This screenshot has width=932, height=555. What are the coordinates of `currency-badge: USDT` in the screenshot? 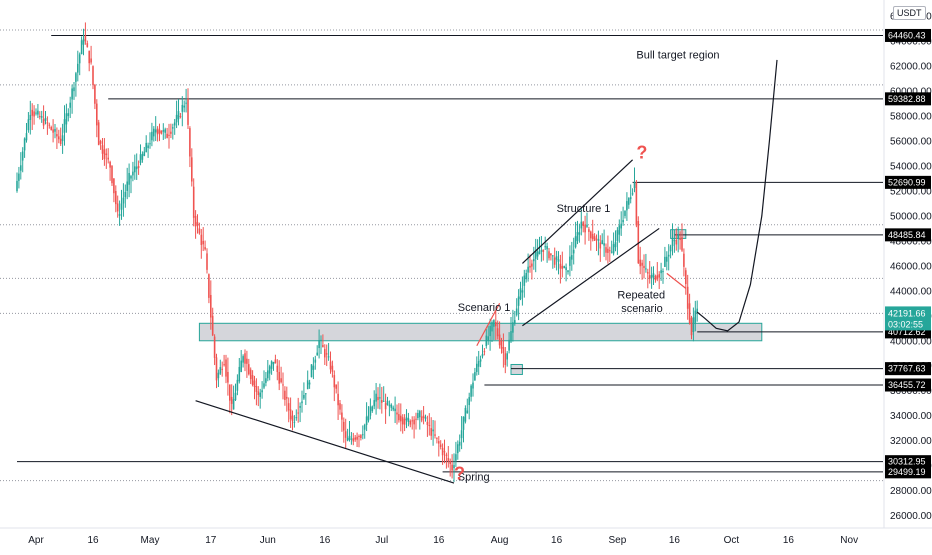 It's located at (909, 13).